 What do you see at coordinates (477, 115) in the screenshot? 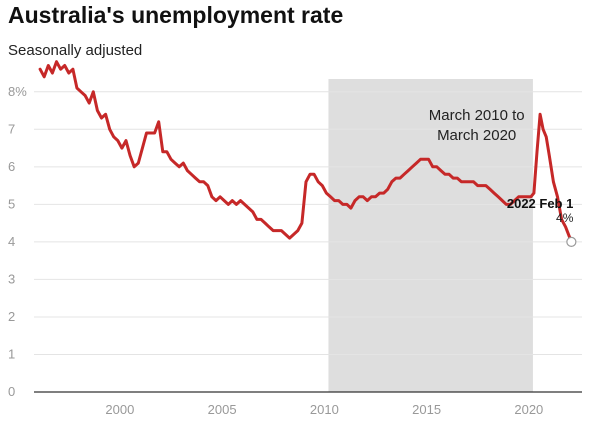
I see `shaded-period-label: March 2010 to` at bounding box center [477, 115].